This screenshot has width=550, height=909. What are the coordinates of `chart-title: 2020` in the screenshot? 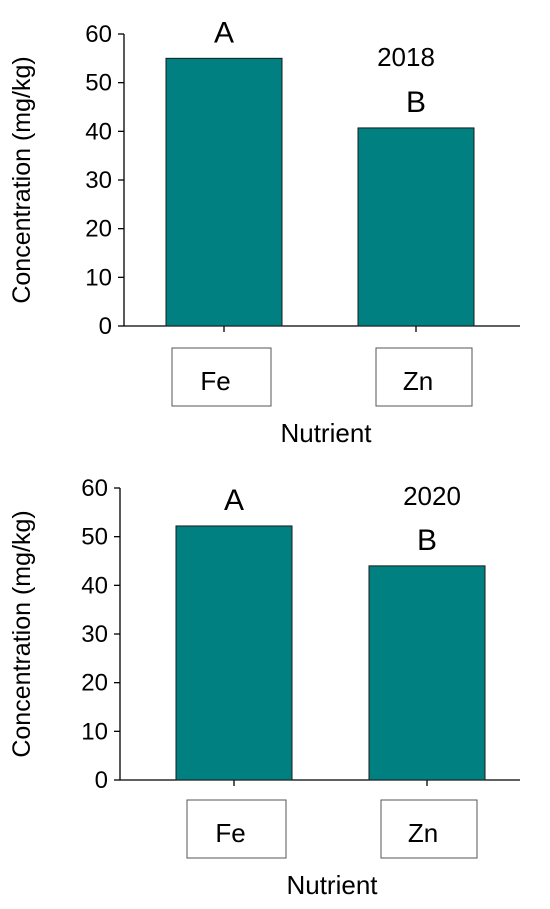 It's located at (432, 496).